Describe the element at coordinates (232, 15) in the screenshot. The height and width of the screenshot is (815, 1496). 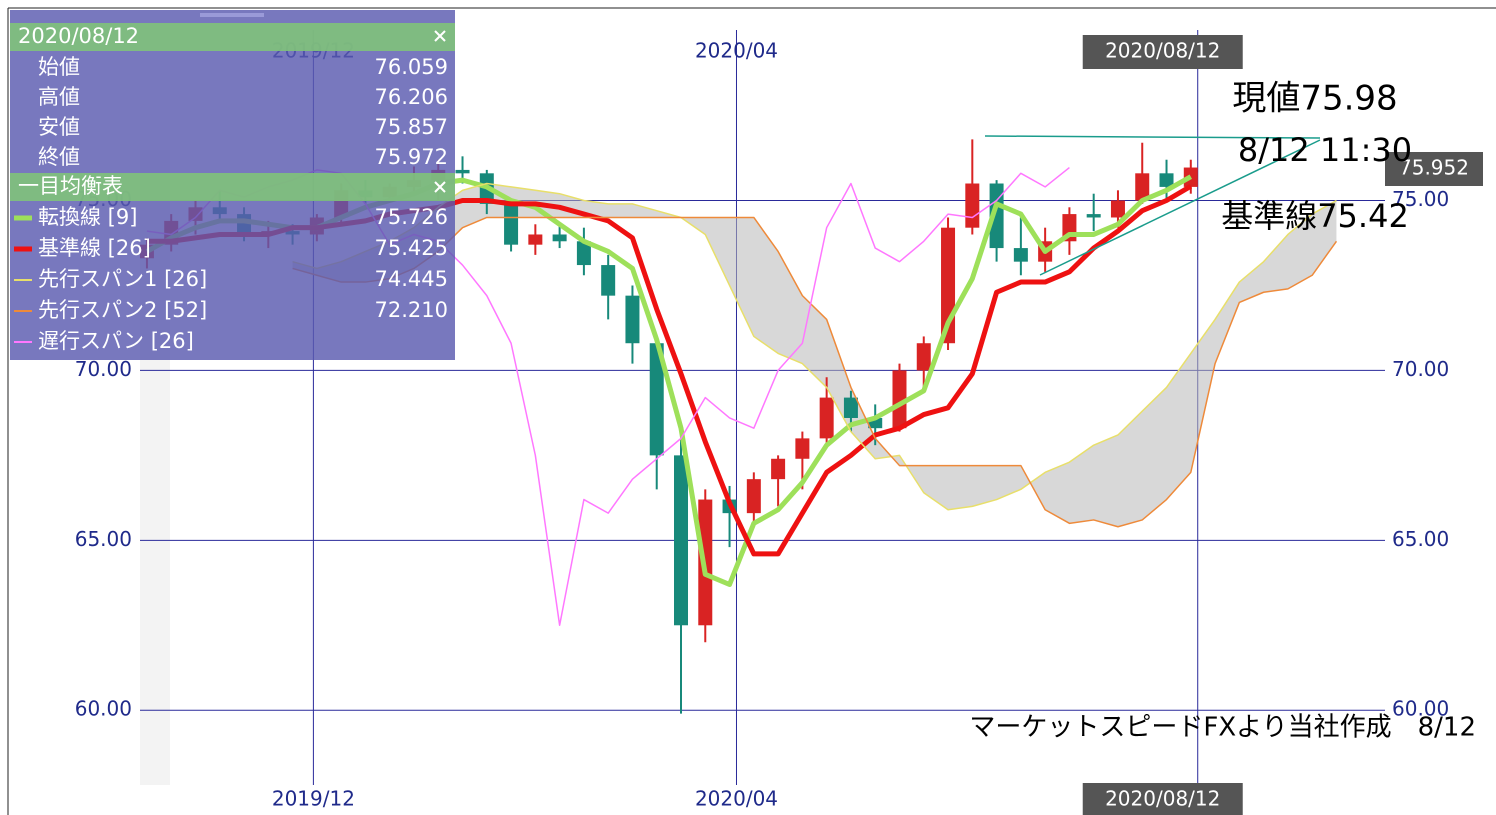
I see `grip` at that location.